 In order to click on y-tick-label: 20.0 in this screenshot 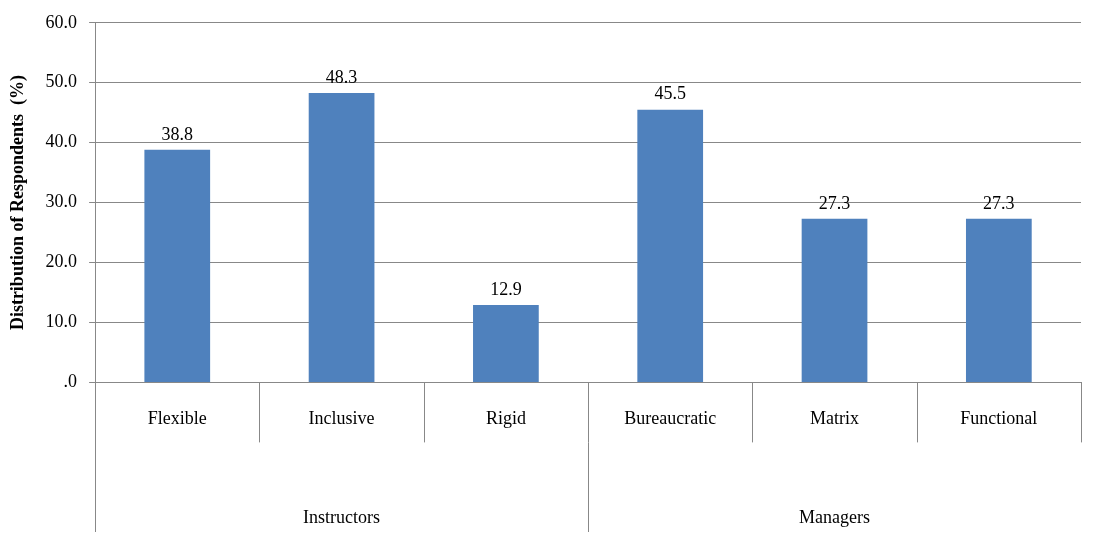, I will do `click(61, 261)`.